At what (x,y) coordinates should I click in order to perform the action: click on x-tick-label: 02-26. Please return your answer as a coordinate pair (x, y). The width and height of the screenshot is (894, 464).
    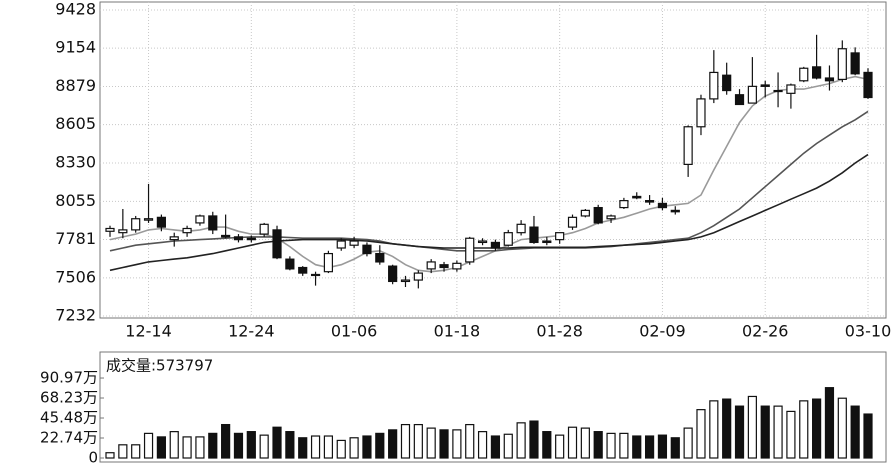
    Looking at the image, I should click on (765, 331).